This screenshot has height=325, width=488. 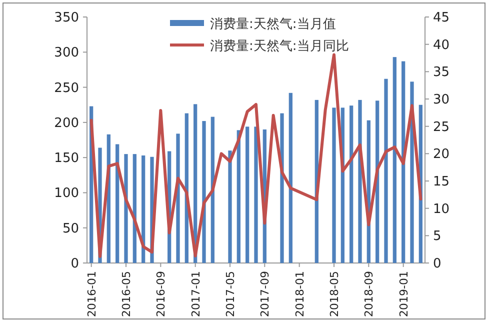 I want to click on y-tick-label: 300, so click(x=66, y=53).